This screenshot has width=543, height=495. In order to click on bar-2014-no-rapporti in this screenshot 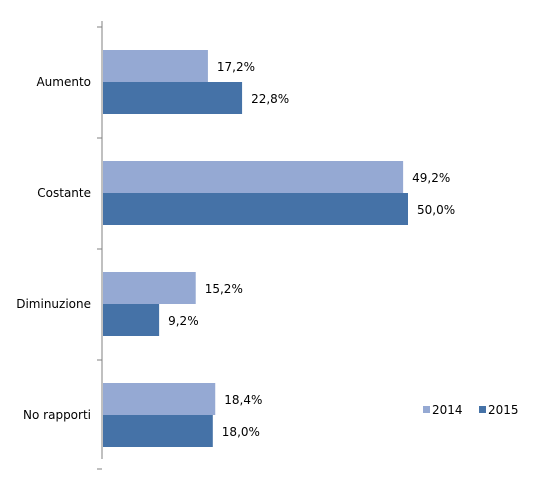, I will do `click(159, 399)`.